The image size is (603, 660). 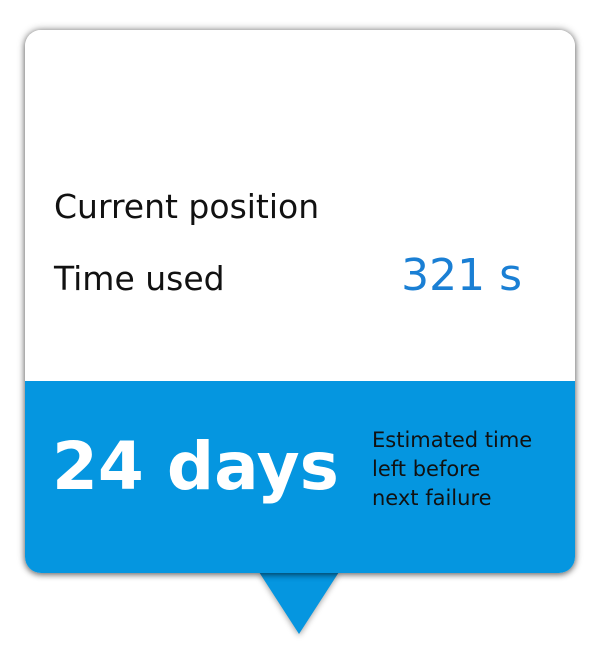 What do you see at coordinates (426, 469) in the screenshot?
I see `estimate-caption-line: left before` at bounding box center [426, 469].